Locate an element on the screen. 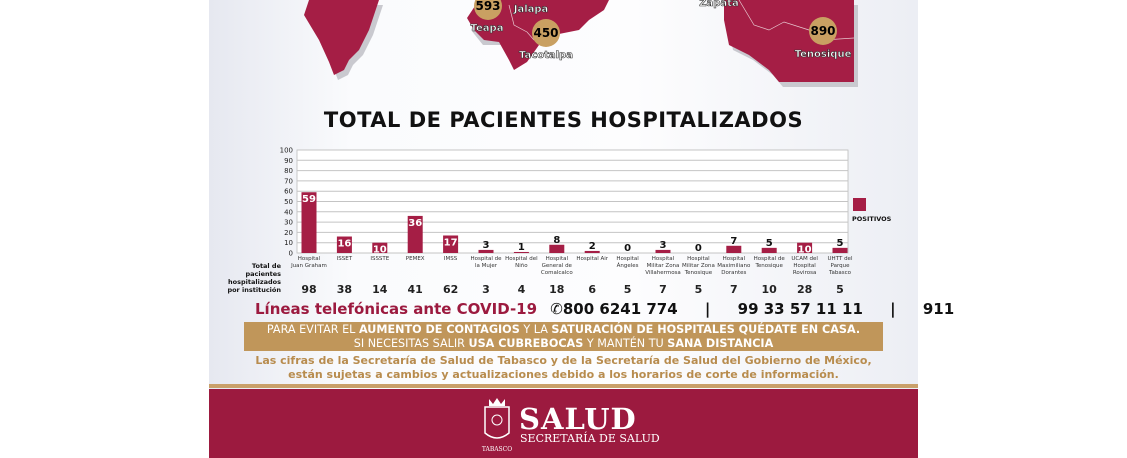  data-label: 5 is located at coordinates (840, 243).